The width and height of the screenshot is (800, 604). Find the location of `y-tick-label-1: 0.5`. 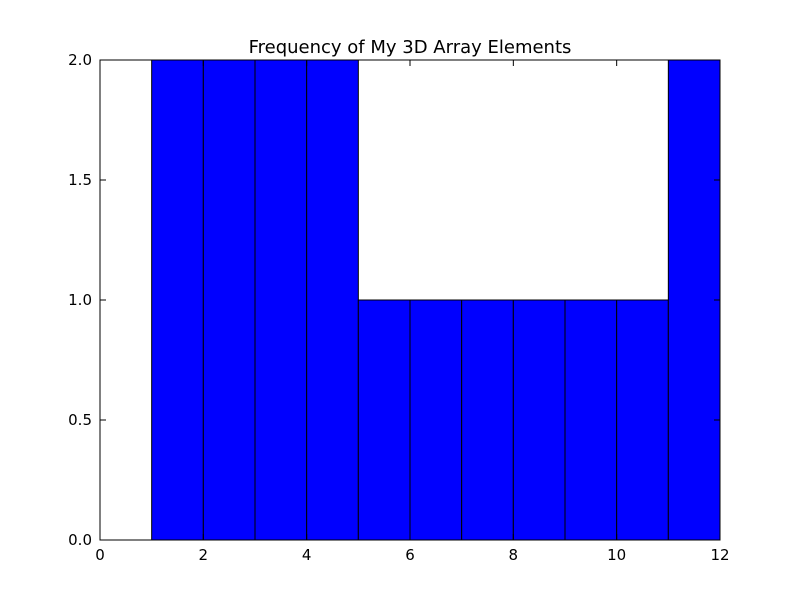

y-tick-label-1: 0.5 is located at coordinates (80, 420).